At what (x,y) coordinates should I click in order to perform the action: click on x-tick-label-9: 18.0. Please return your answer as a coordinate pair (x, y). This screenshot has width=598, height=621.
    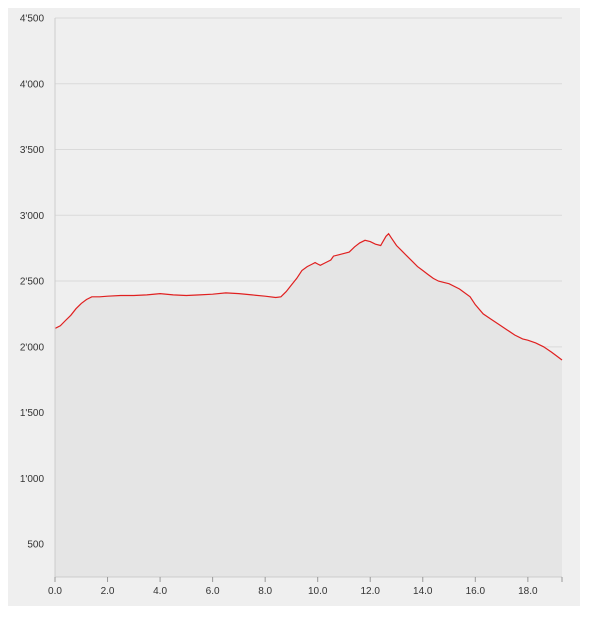
    Looking at the image, I should click on (528, 591).